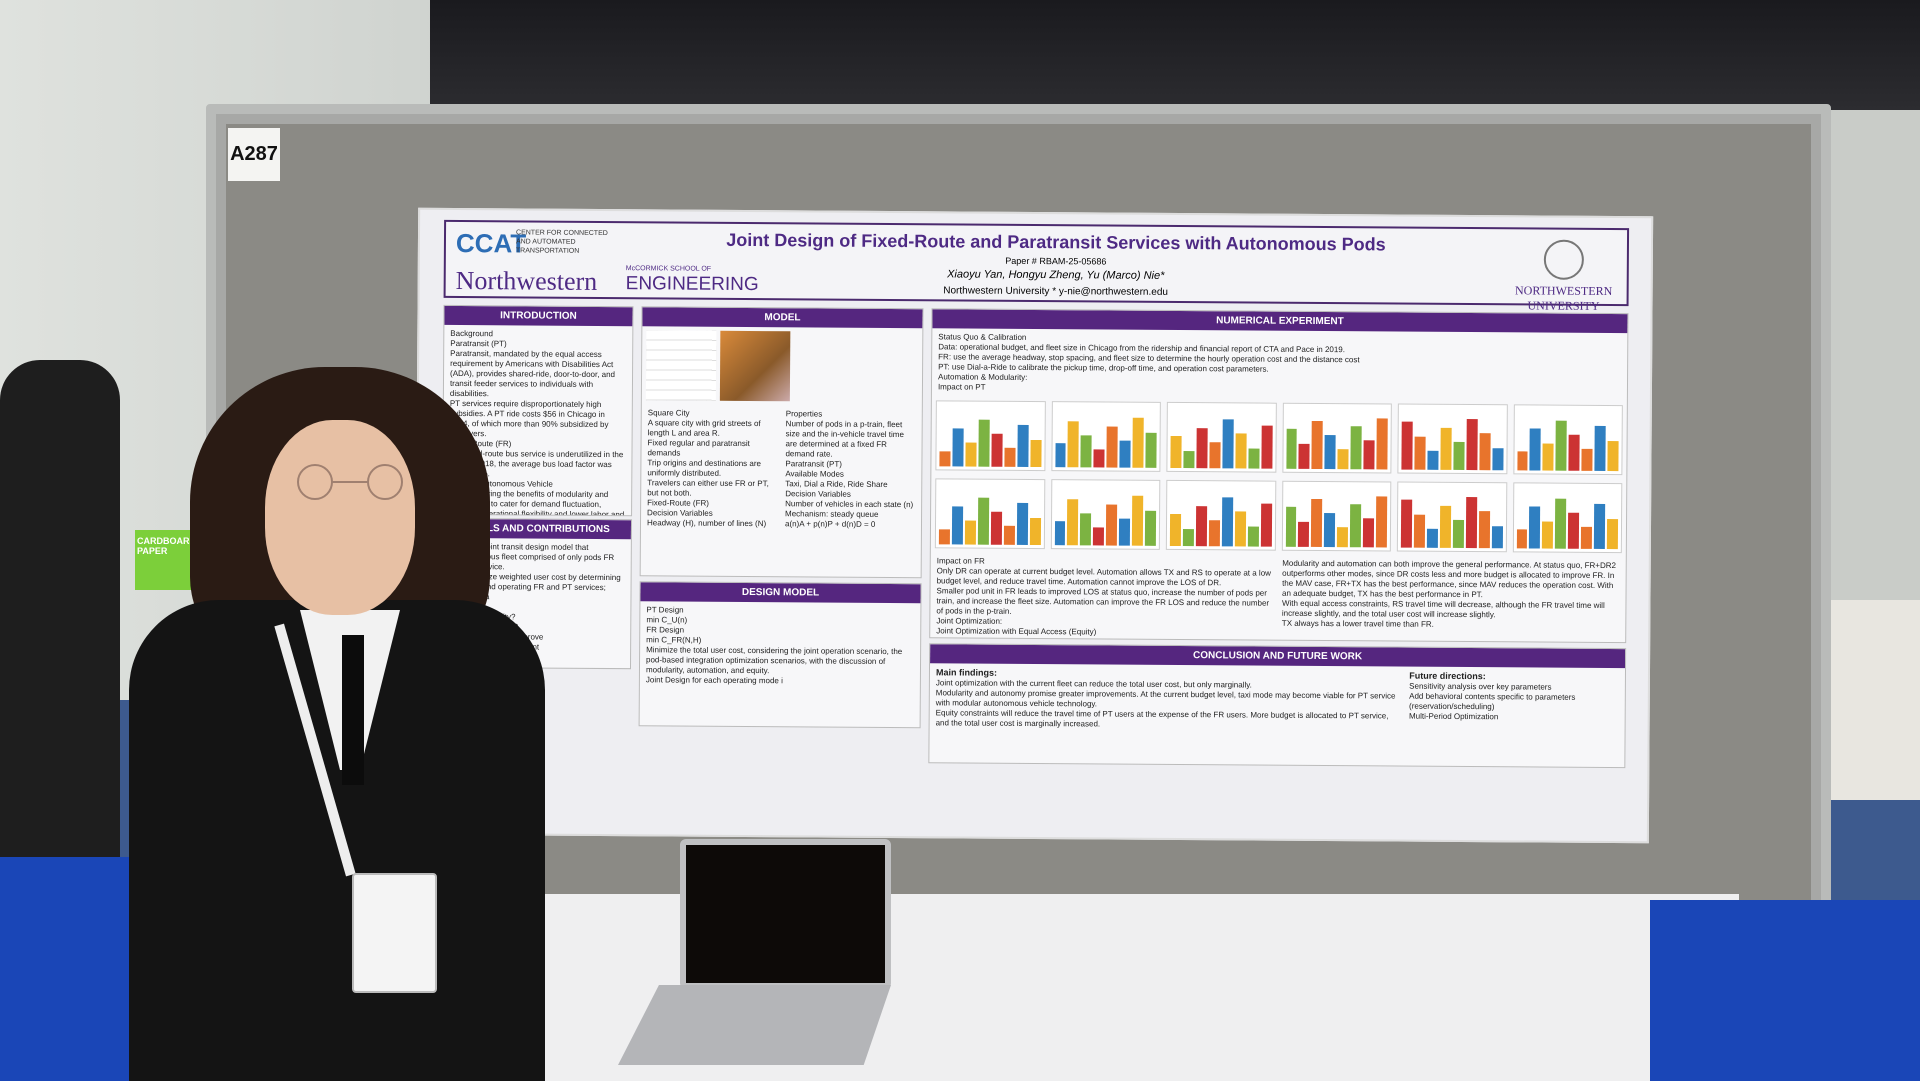 The height and width of the screenshot is (1081, 1920). I want to click on section-heading: INTRODUCTION, so click(538, 316).